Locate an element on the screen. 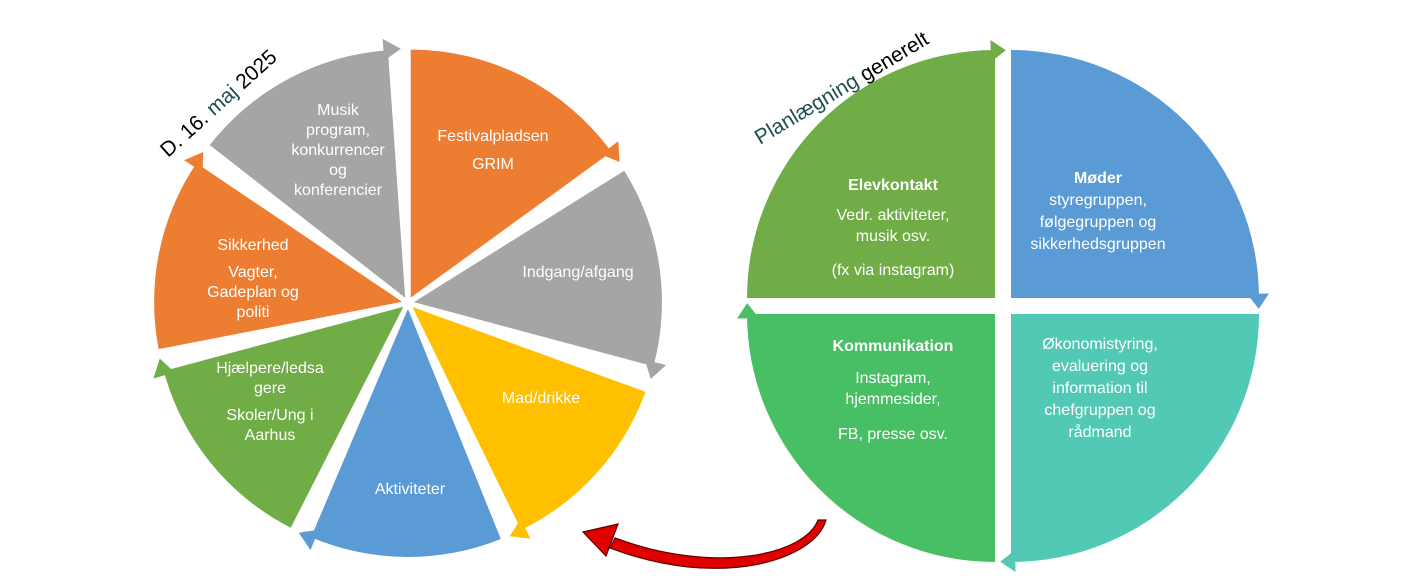 This screenshot has width=1420, height=586. svg-text: politi is located at coordinates (253, 312).